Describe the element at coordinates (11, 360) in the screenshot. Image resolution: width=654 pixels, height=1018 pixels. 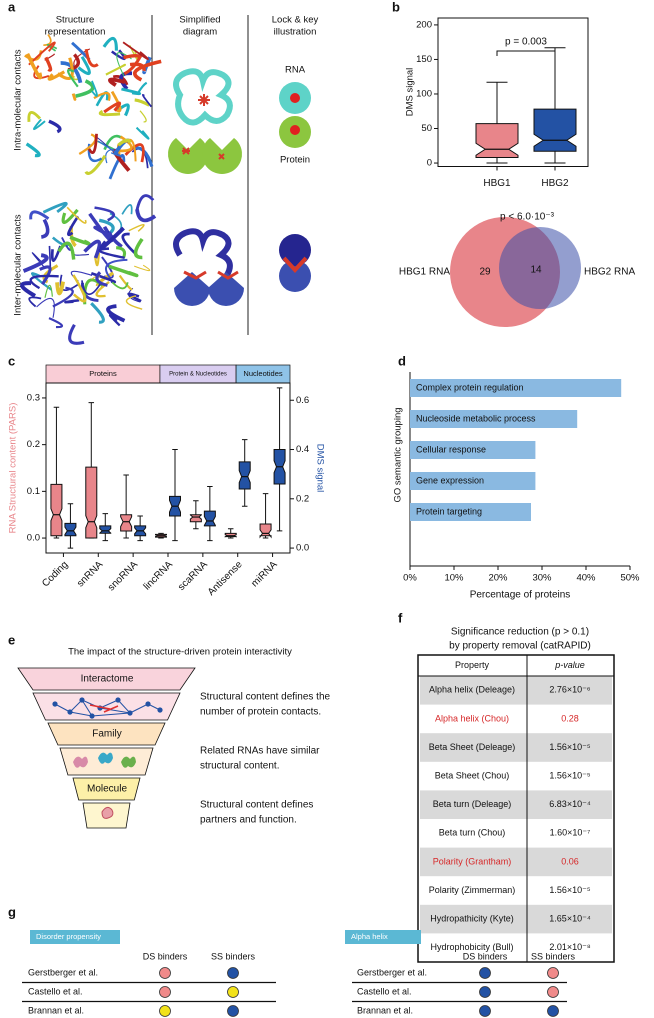
I see `panel-letter: c` at that location.